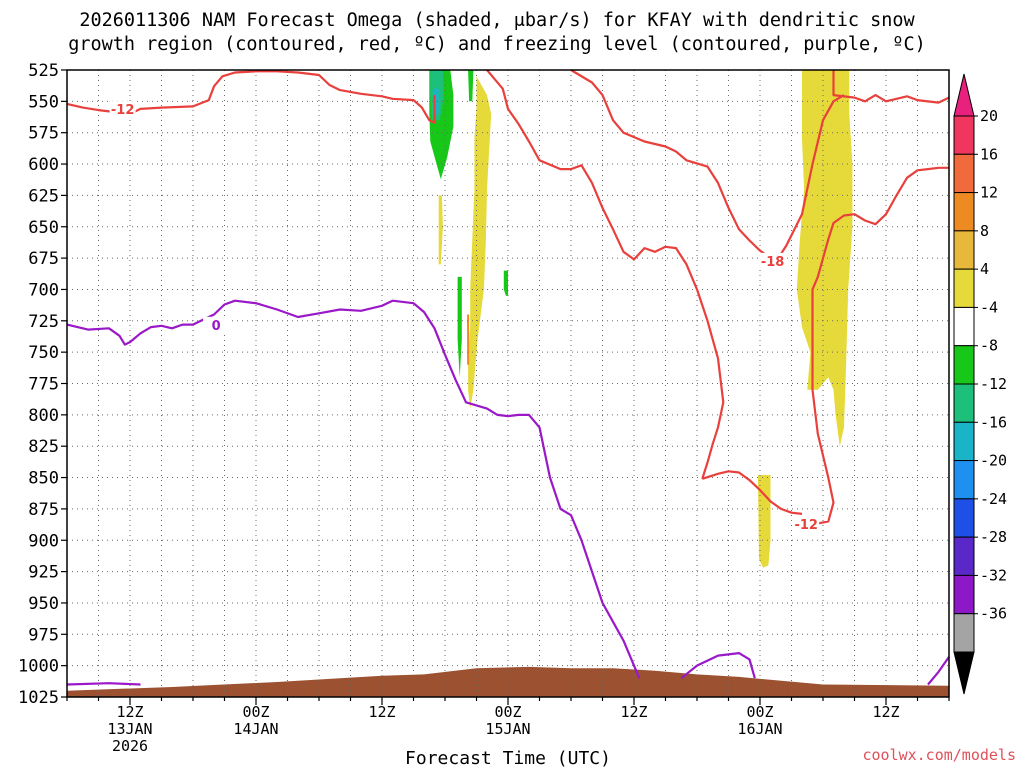 This screenshot has width=1024, height=768. I want to click on y-tick-label-700: 700, so click(43, 290).